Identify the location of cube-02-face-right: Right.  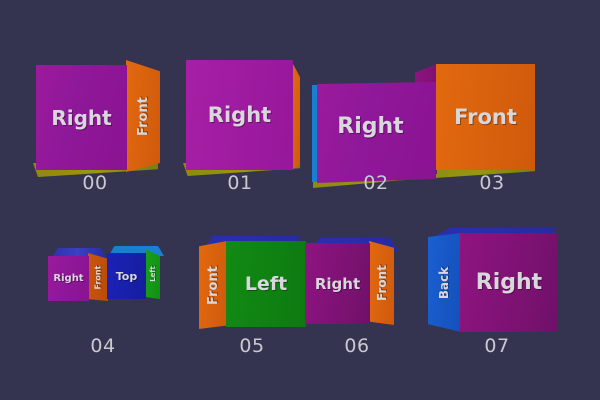
(376, 132).